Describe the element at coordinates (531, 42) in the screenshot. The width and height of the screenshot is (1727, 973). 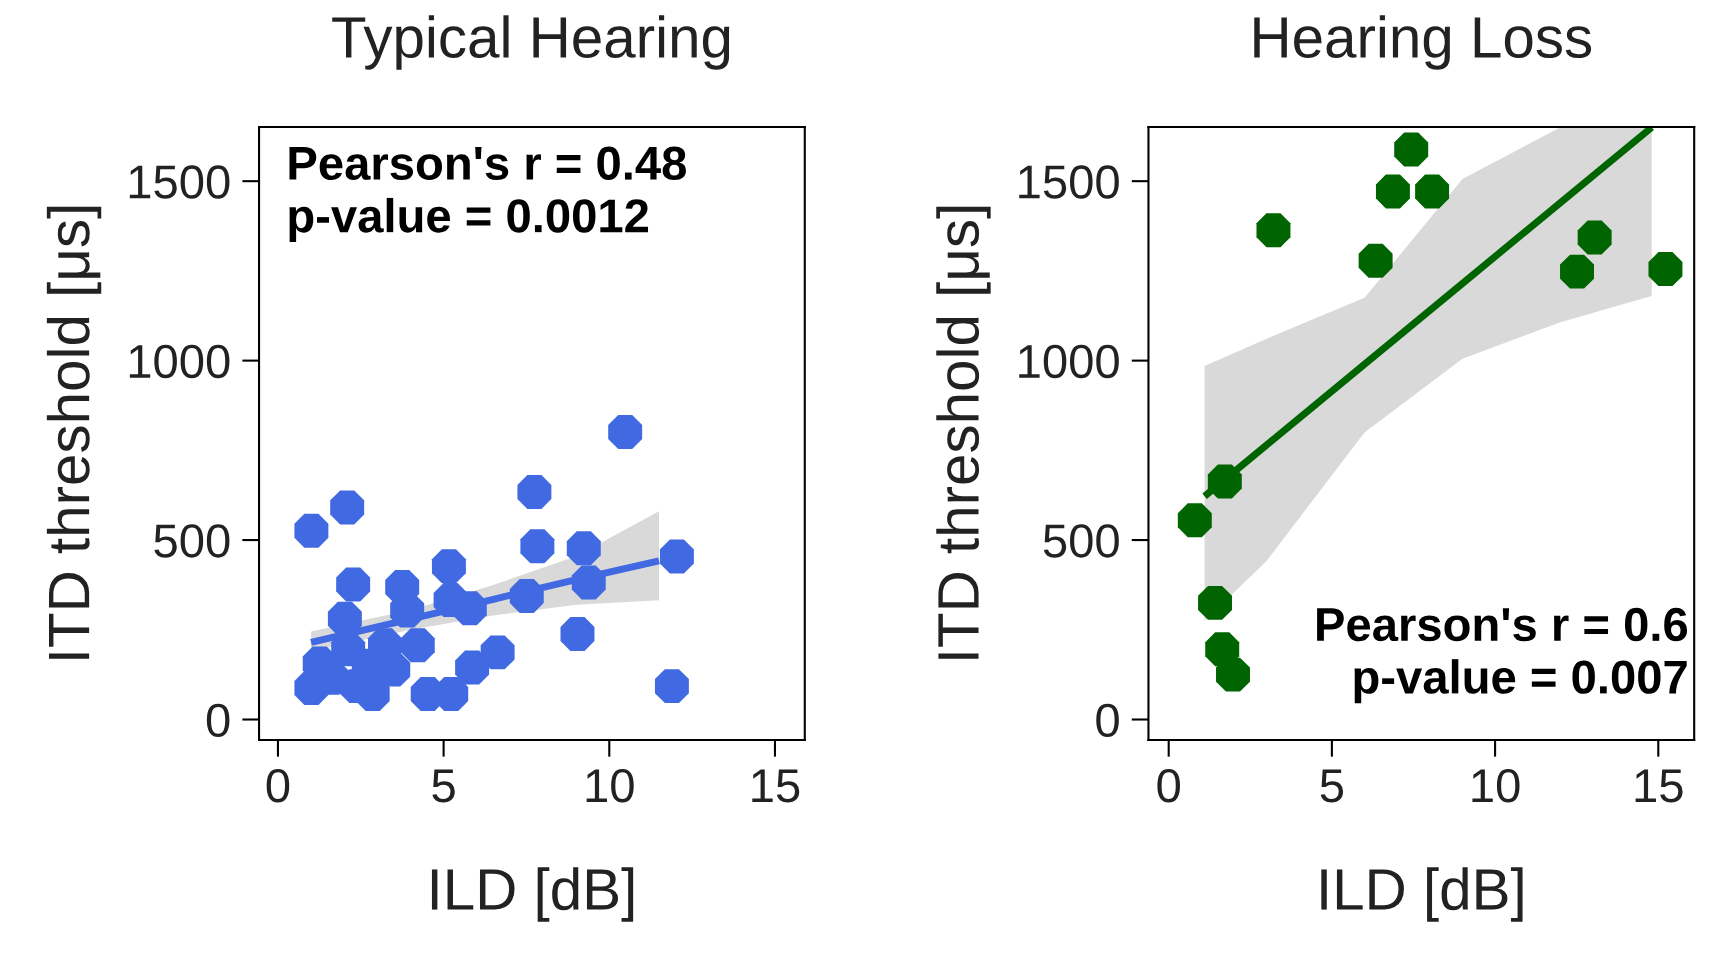
I see `chart-title: Typical Hearing` at that location.